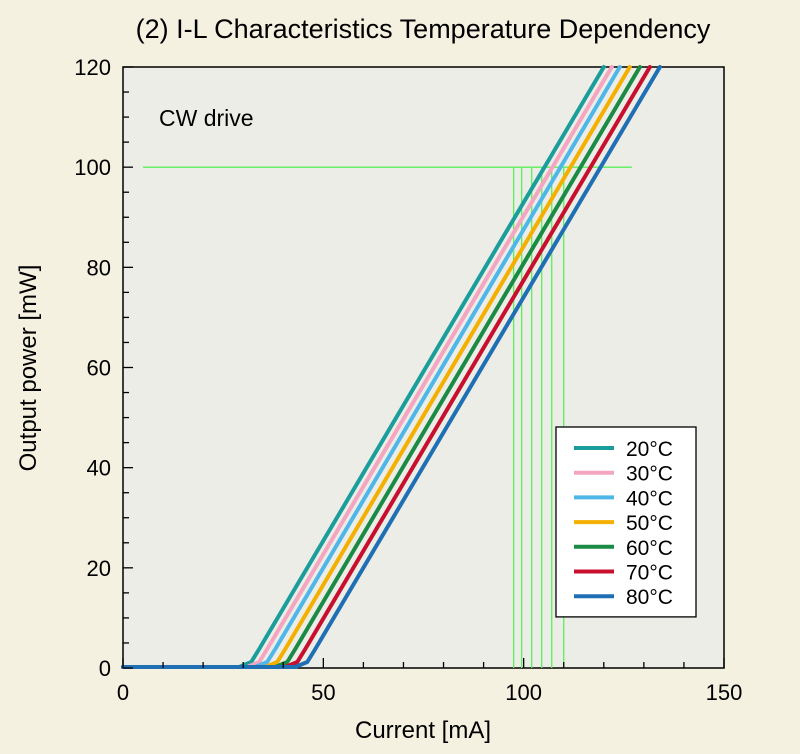 The width and height of the screenshot is (800, 754). Describe the element at coordinates (99, 568) in the screenshot. I see `y-tick-label: 20` at that location.